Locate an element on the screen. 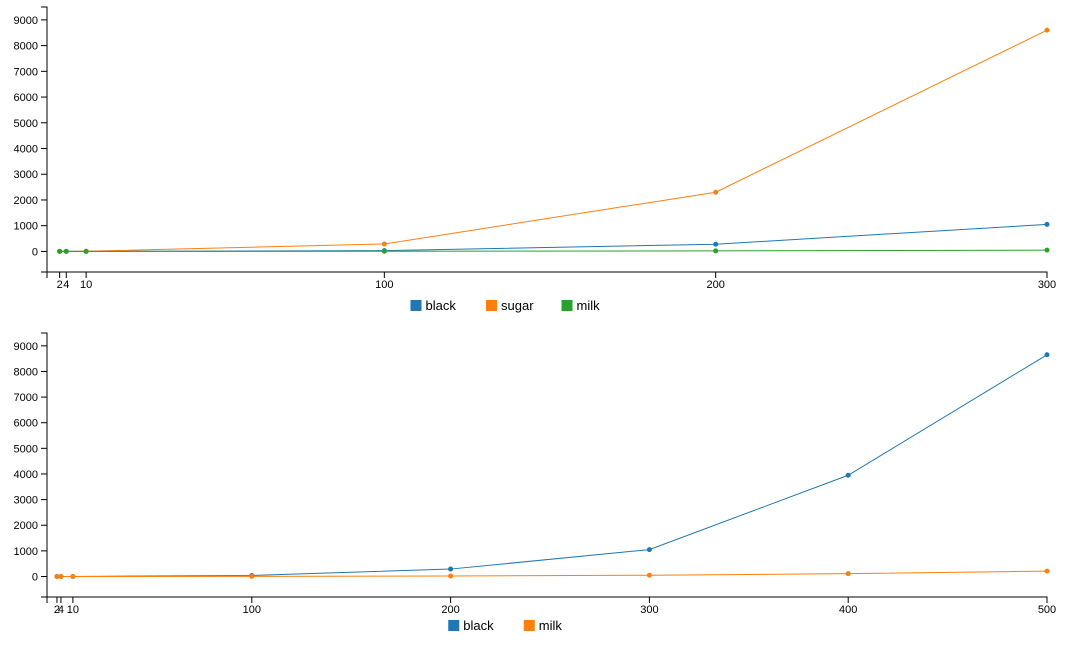 Image resolution: width=1069 pixels, height=650 pixels. y-tick: 7000 is located at coordinates (30, 72).